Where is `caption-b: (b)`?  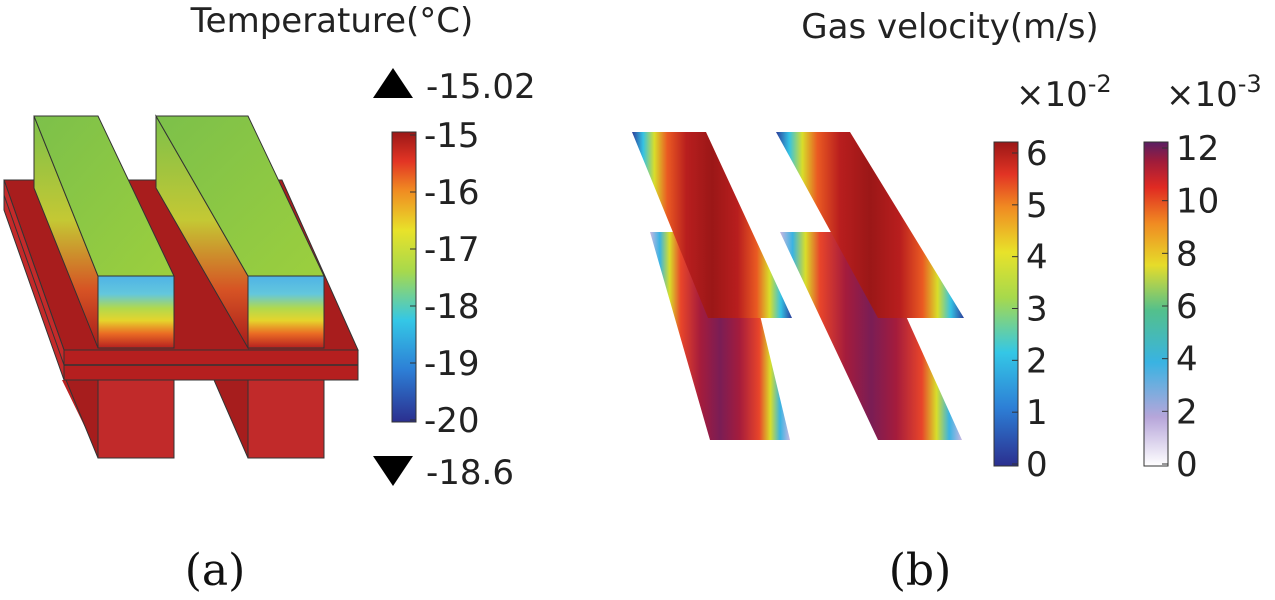
caption-b: (b) is located at coordinates (920, 570).